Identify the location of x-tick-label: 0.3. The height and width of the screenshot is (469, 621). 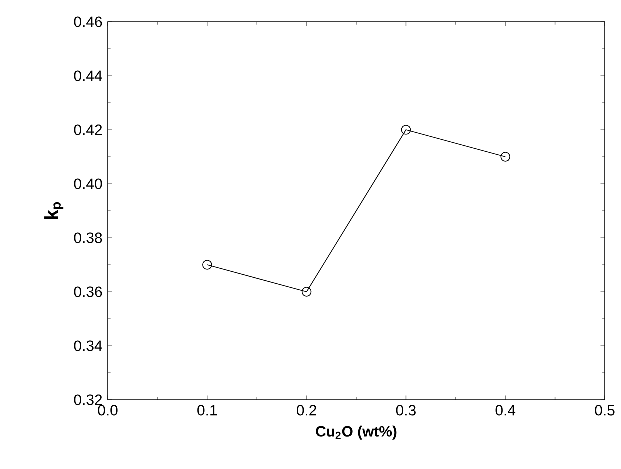
(406, 410).